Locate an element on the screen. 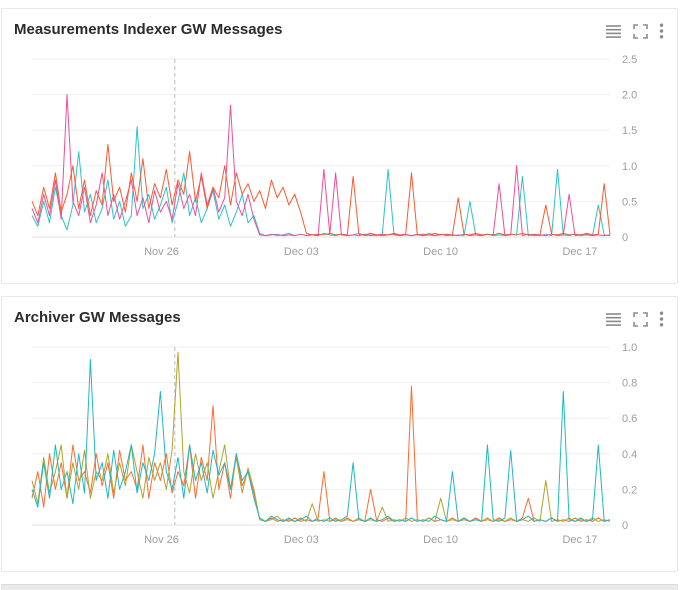 Image resolution: width=689 pixels, height=590 pixels. y-axis-tick-label: 0.6 is located at coordinates (629, 419).